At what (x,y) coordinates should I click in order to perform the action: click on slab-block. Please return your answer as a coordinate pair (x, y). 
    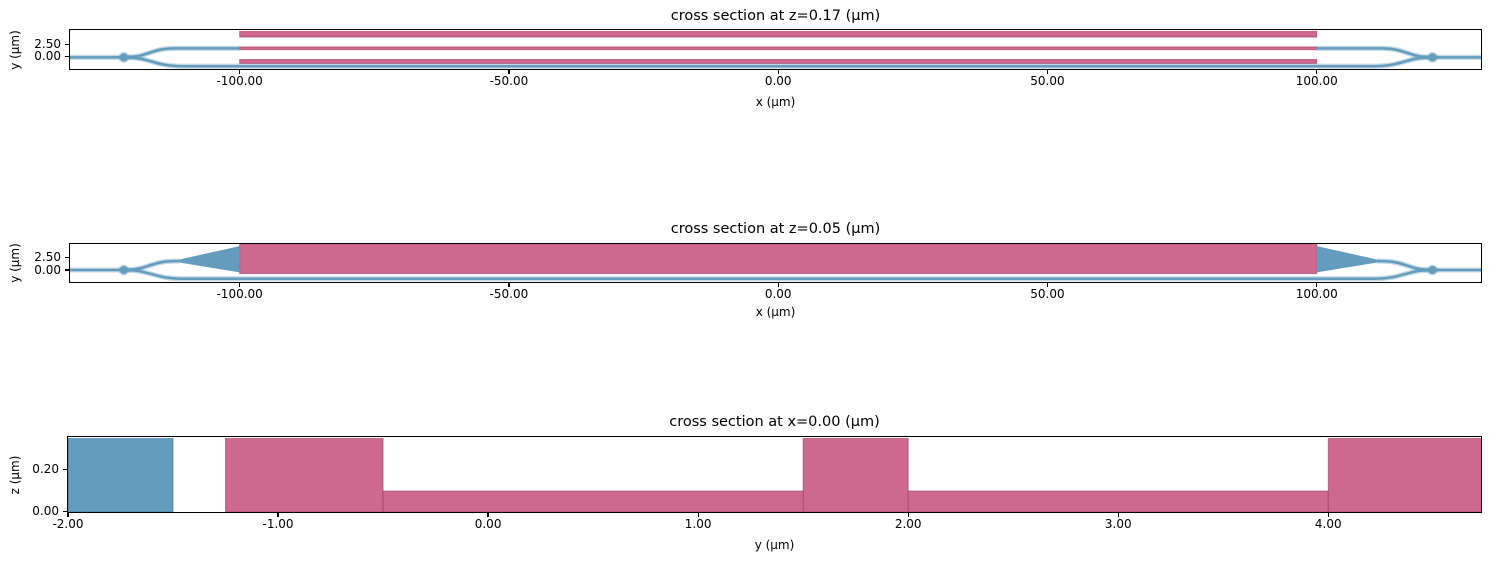
    Looking at the image, I should click on (778, 259).